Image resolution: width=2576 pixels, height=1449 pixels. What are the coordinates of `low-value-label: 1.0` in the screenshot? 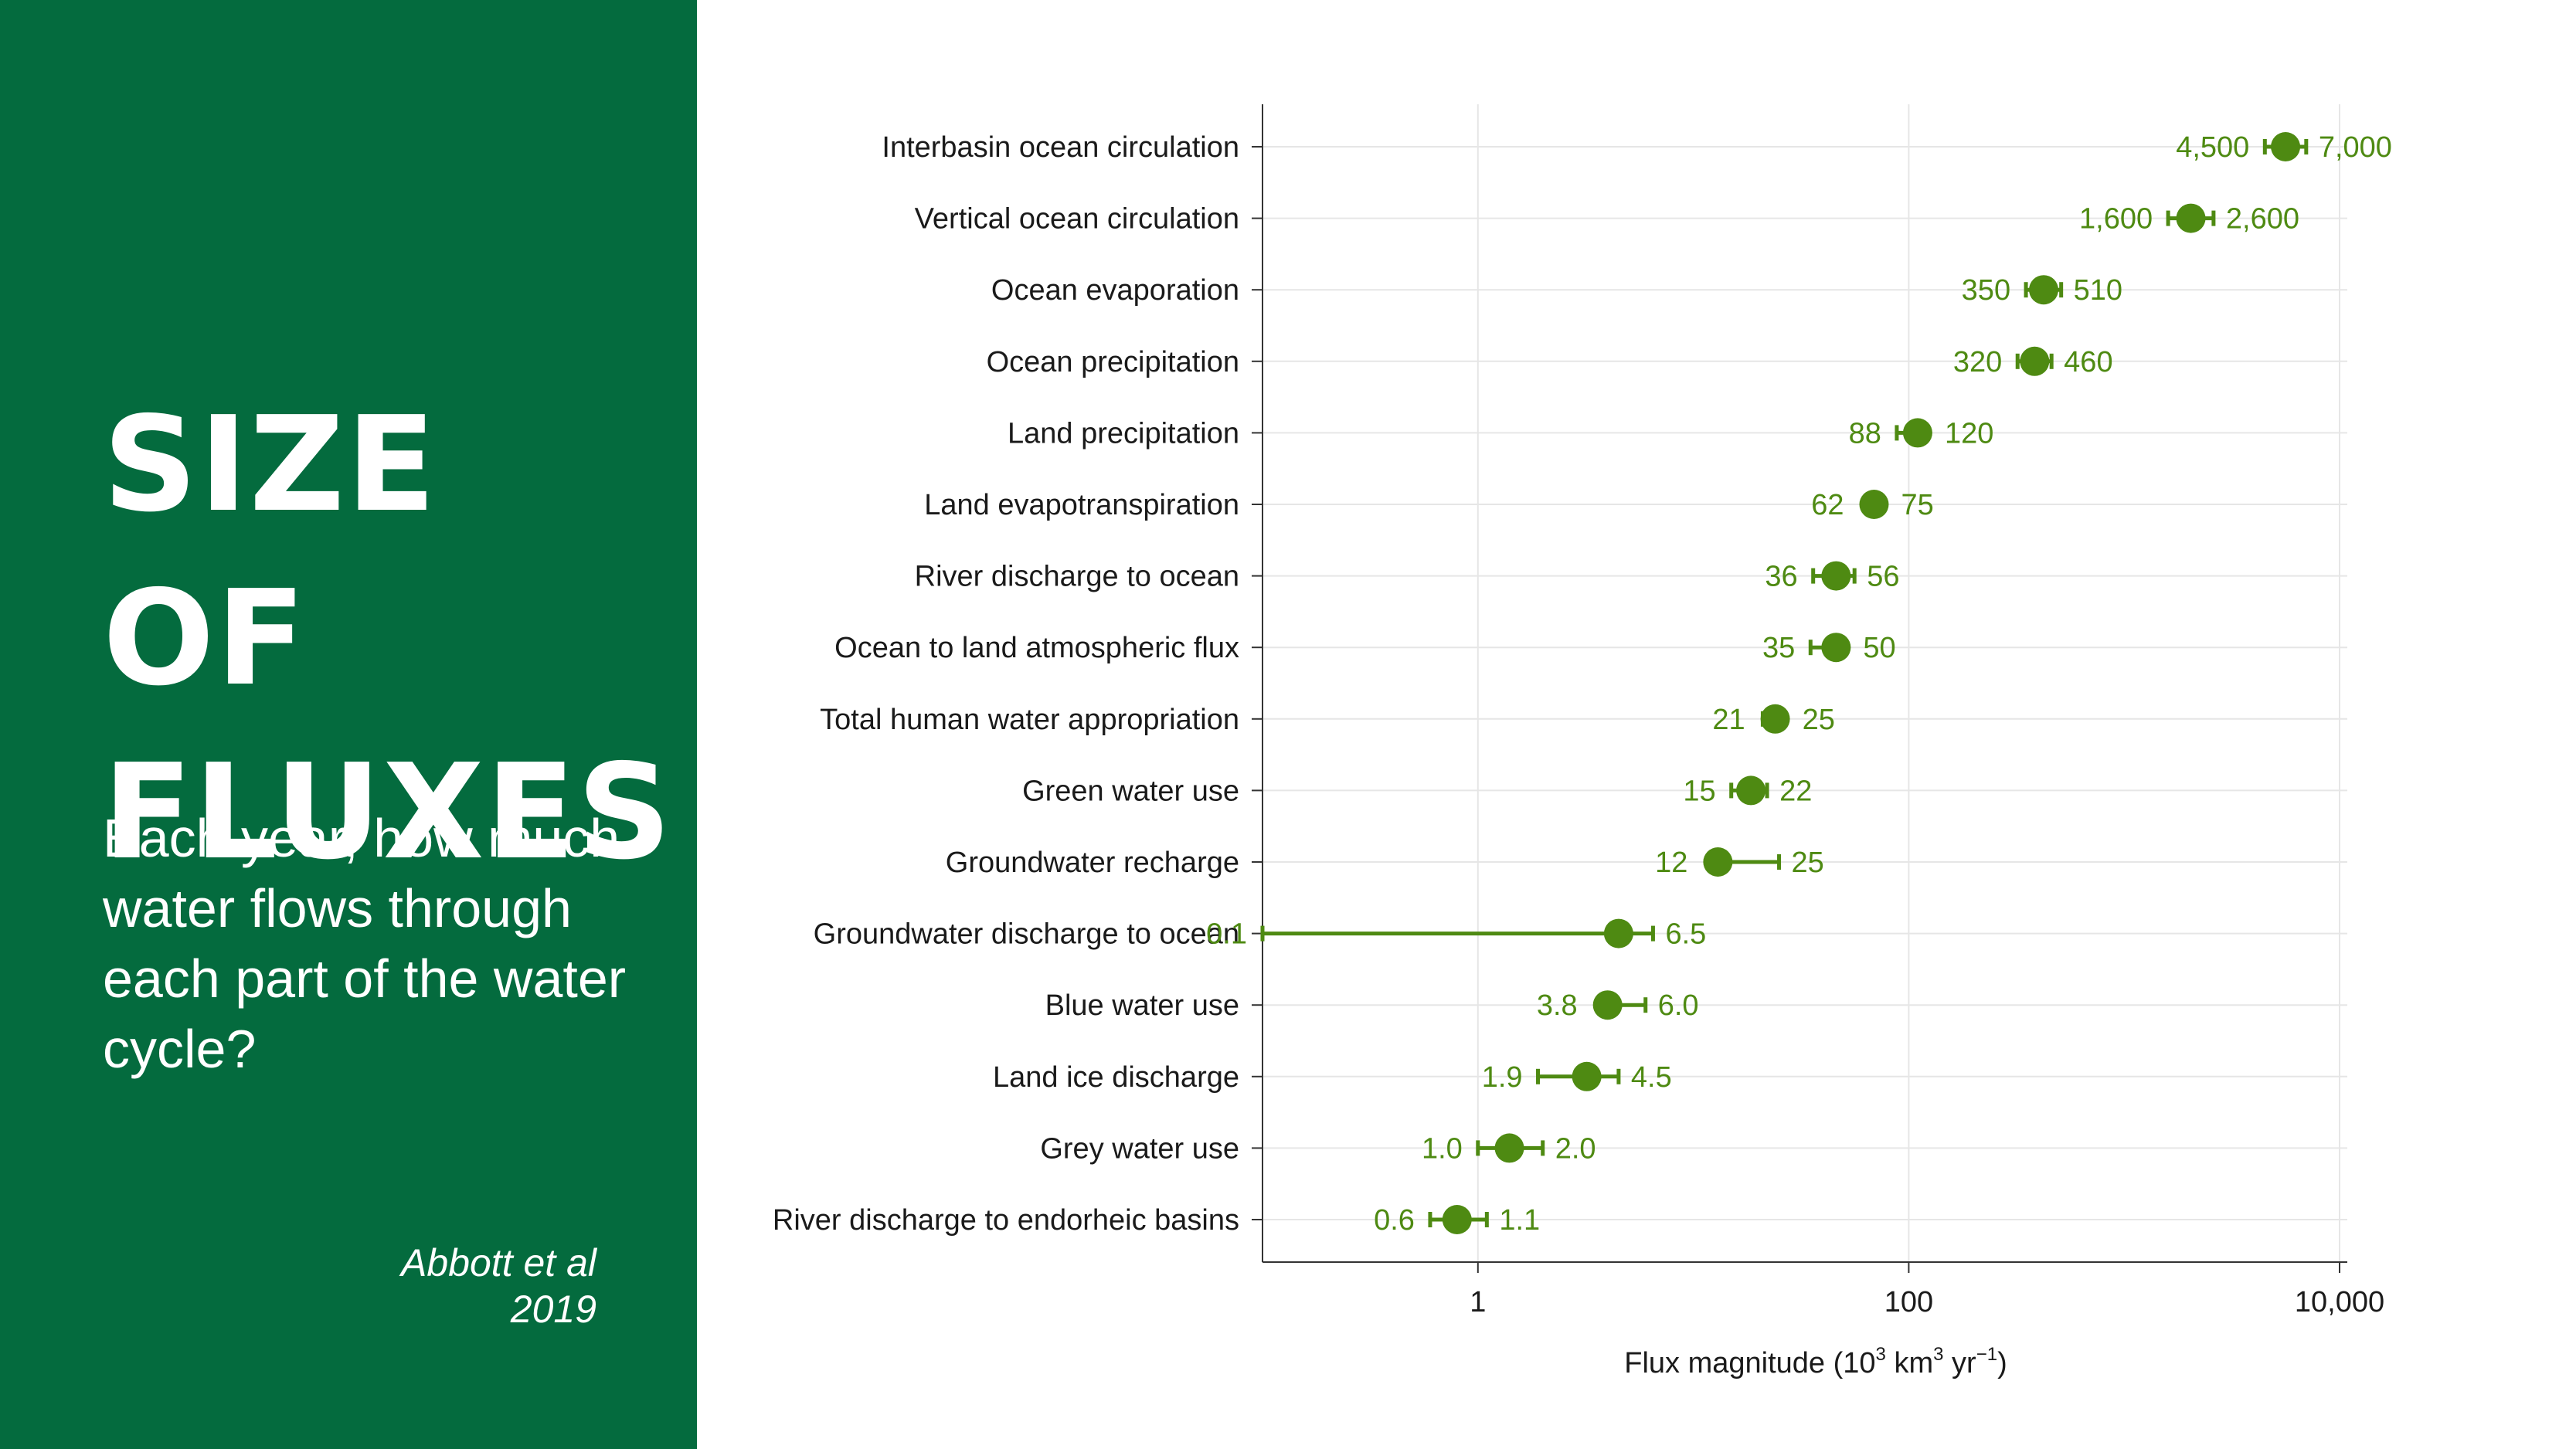 It's located at (1442, 1148).